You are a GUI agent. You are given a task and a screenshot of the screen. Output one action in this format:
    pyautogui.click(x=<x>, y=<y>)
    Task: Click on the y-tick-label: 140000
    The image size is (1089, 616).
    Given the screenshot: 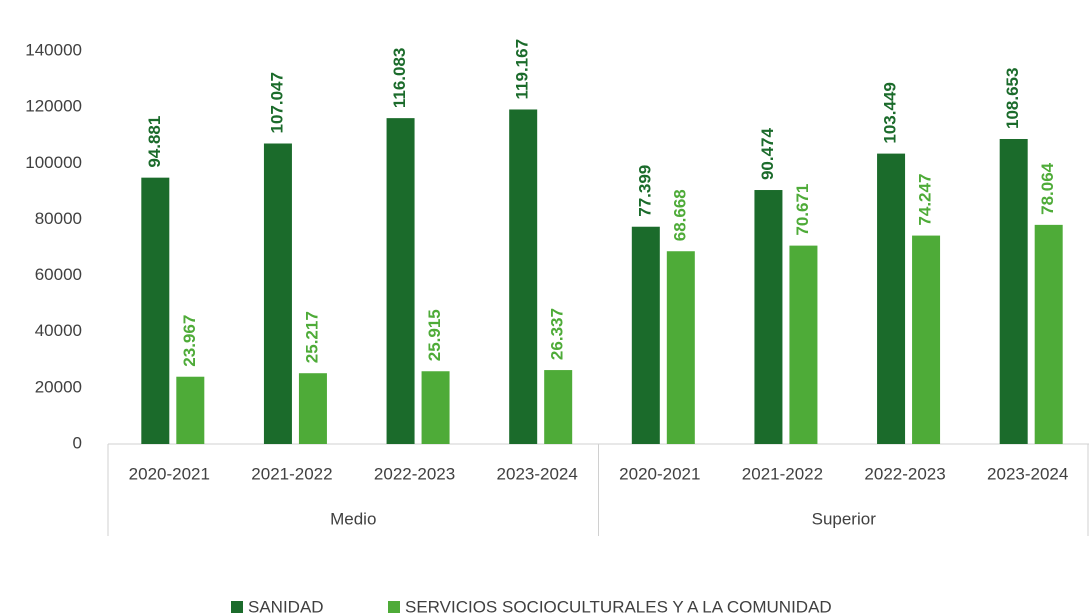 What is the action you would take?
    pyautogui.click(x=53, y=49)
    